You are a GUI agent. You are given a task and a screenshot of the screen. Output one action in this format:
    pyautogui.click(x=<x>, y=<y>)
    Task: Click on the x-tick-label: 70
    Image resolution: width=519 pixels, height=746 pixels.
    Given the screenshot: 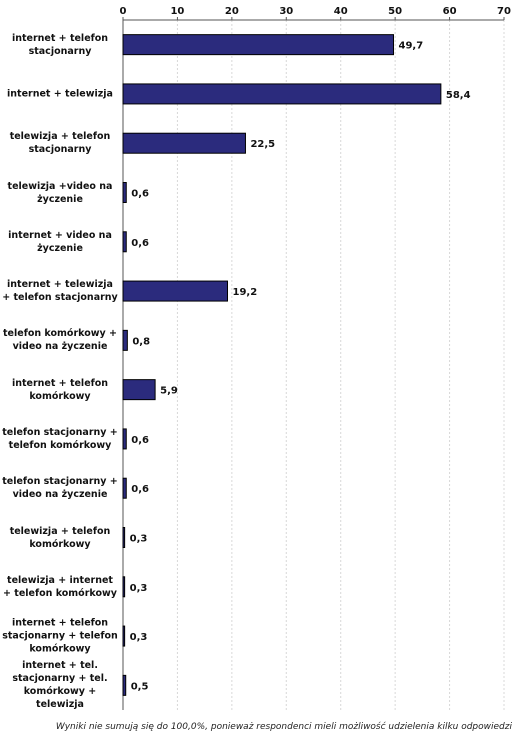 What is the action you would take?
    pyautogui.click(x=504, y=11)
    